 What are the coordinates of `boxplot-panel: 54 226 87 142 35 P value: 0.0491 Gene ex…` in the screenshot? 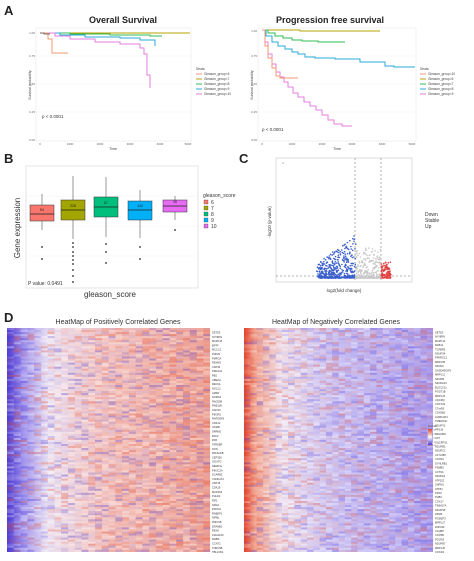 It's located at (124, 232).